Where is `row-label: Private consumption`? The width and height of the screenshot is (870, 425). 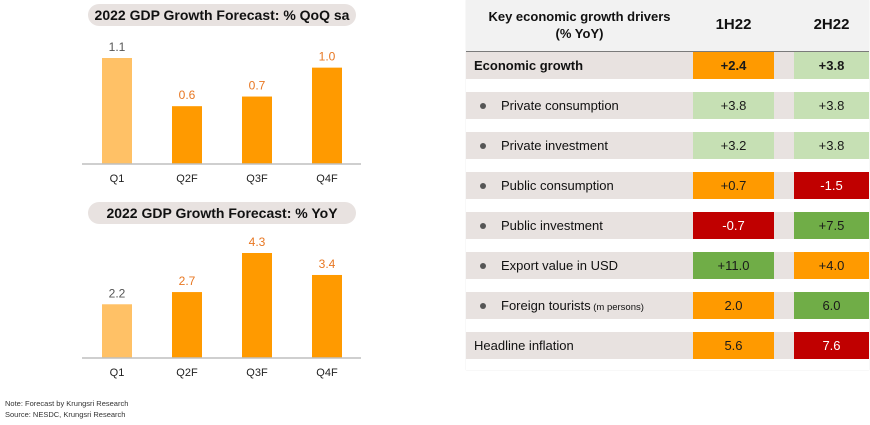 row-label: Private consumption is located at coordinates (549, 105).